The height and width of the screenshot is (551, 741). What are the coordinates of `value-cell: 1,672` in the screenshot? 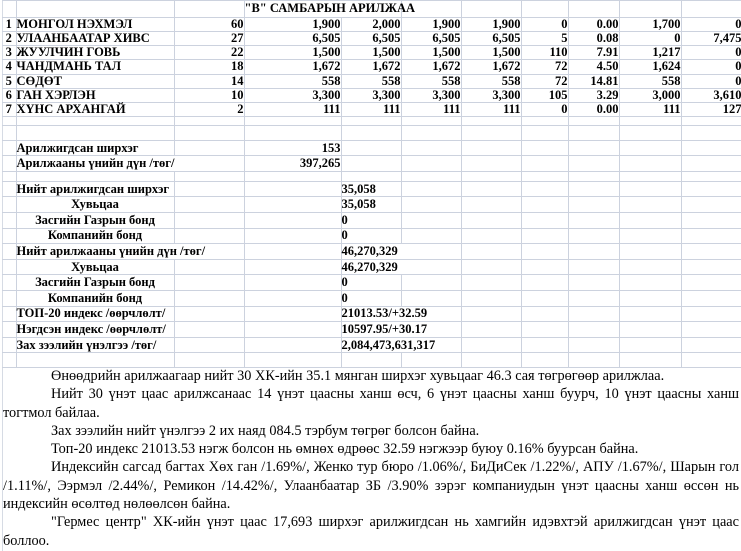 It's located at (371, 67).